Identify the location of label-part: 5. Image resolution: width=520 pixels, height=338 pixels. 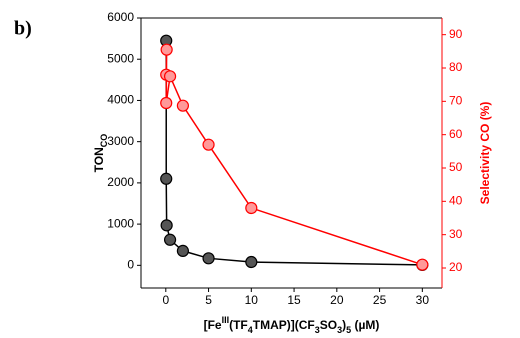
(348, 330).